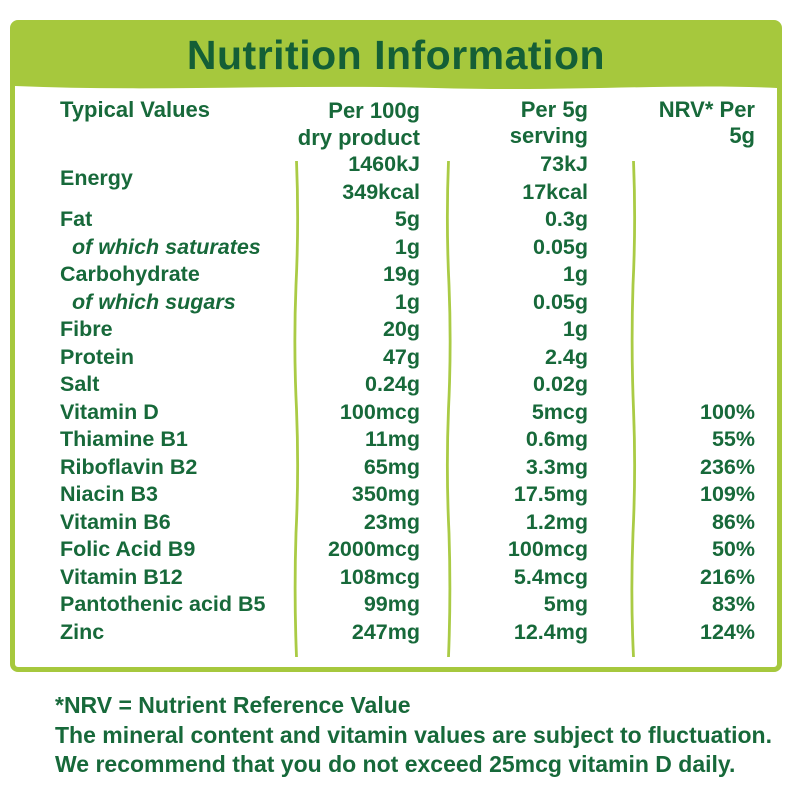 The width and height of the screenshot is (800, 800). Describe the element at coordinates (727, 466) in the screenshot. I see `value-nrv: 236%` at that location.